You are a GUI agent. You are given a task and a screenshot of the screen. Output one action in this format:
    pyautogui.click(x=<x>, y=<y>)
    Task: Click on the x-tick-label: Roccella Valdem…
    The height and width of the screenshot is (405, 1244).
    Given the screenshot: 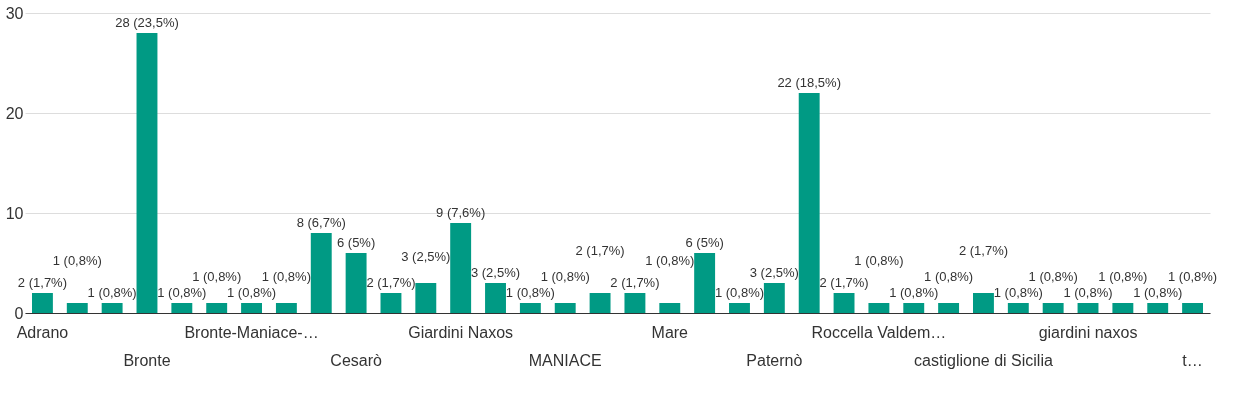 What is the action you would take?
    pyautogui.click(x=879, y=332)
    